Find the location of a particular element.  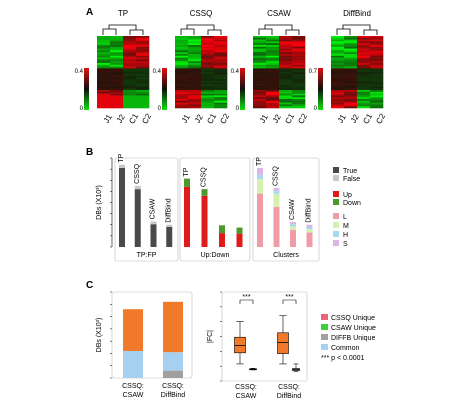

bar-label: CSSQ is located at coordinates (137, 173).